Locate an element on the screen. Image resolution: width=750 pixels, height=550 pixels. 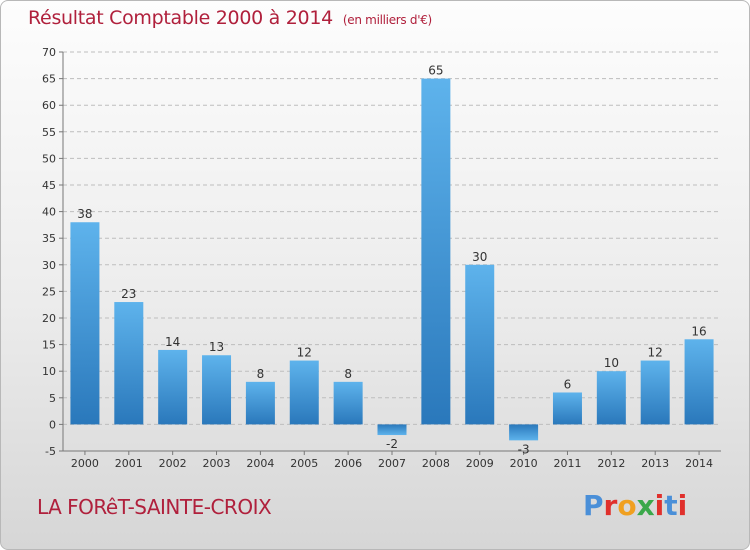
data-label-2005: 12 is located at coordinates (304, 353).